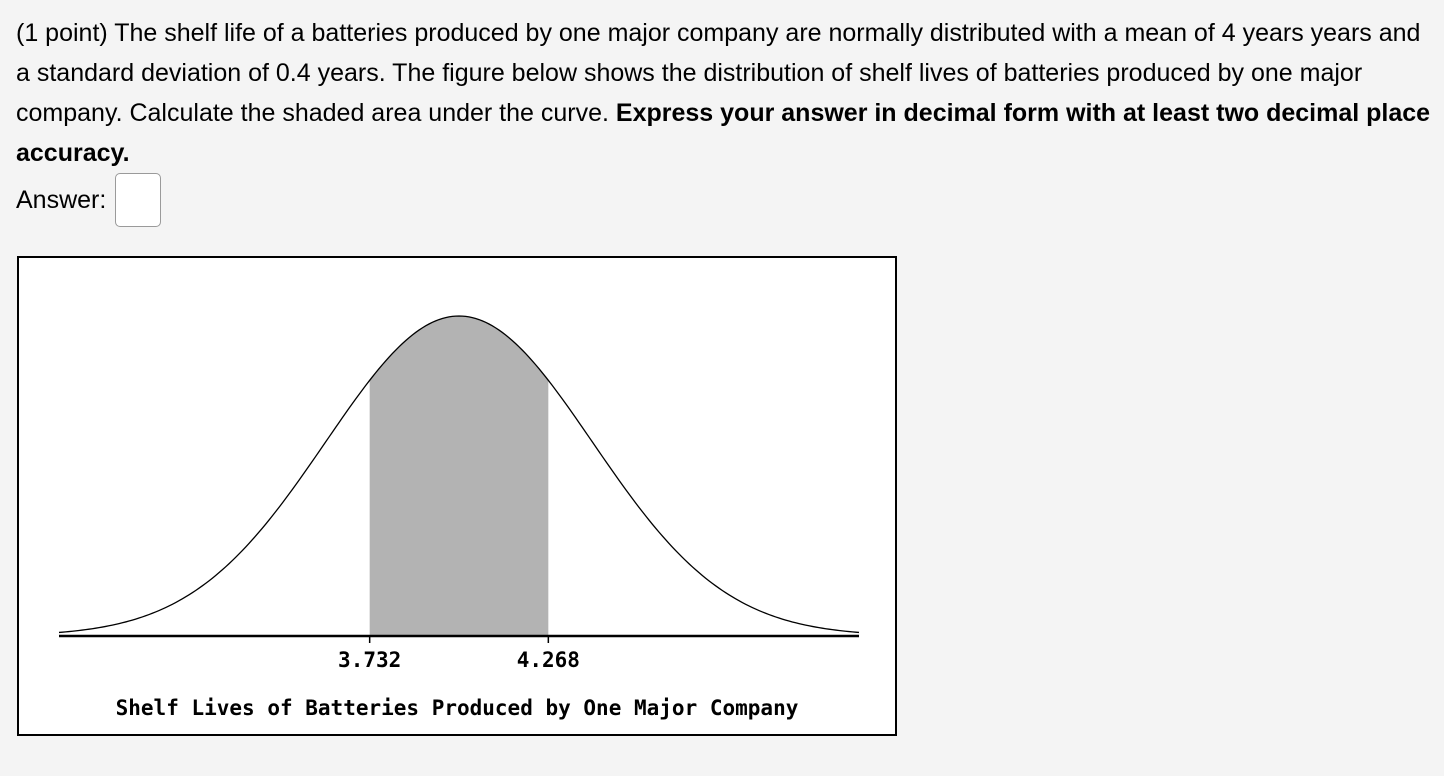 The width and height of the screenshot is (1444, 776). I want to click on answer-row: Answer:, so click(89, 200).